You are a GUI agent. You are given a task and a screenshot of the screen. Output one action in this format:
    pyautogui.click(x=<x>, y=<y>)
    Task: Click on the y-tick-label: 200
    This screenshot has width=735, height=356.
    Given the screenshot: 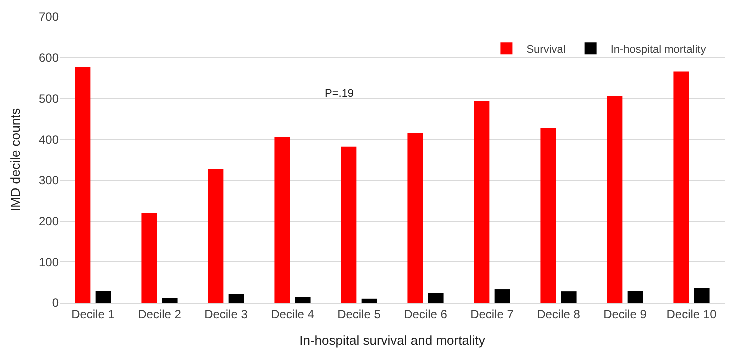 What is the action you would take?
    pyautogui.click(x=49, y=221)
    